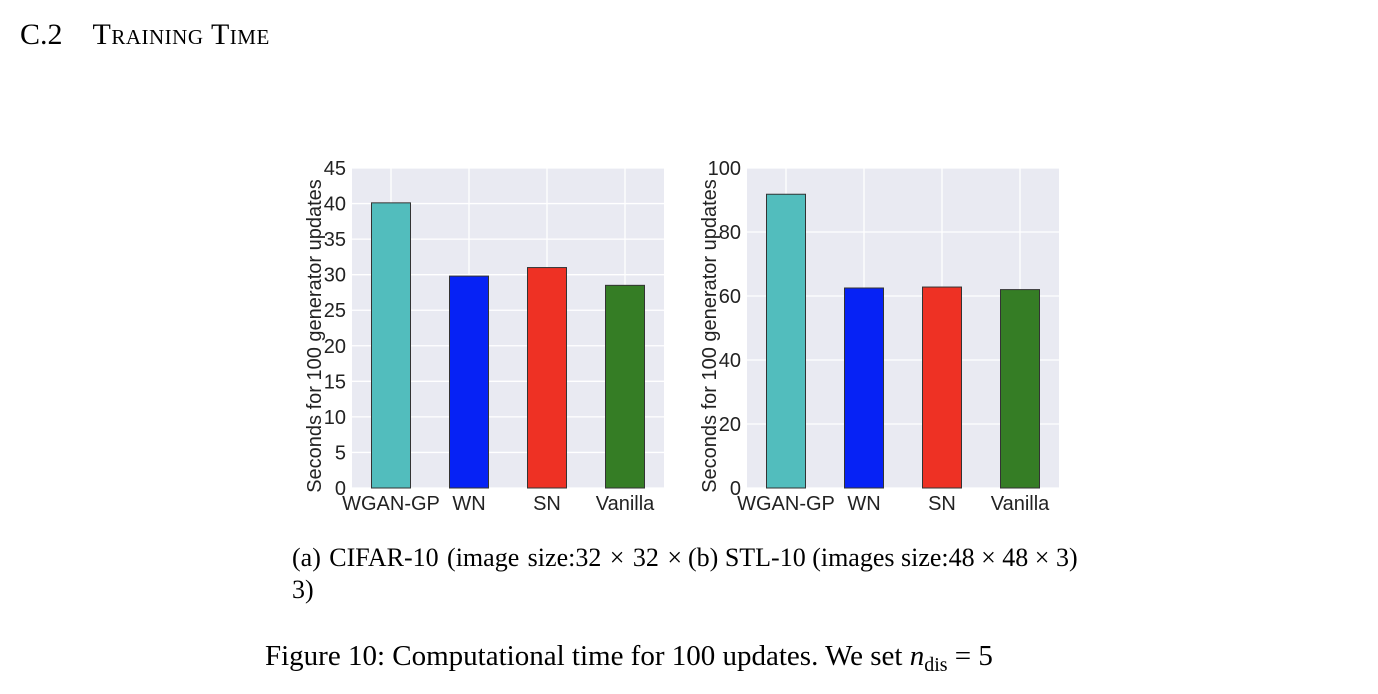  I want to click on y-tick-label: 15, so click(335, 382).